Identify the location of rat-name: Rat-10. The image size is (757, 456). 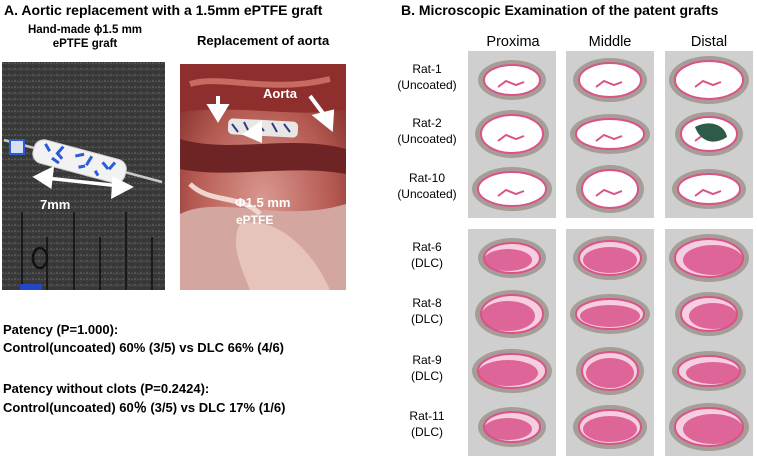
(427, 178).